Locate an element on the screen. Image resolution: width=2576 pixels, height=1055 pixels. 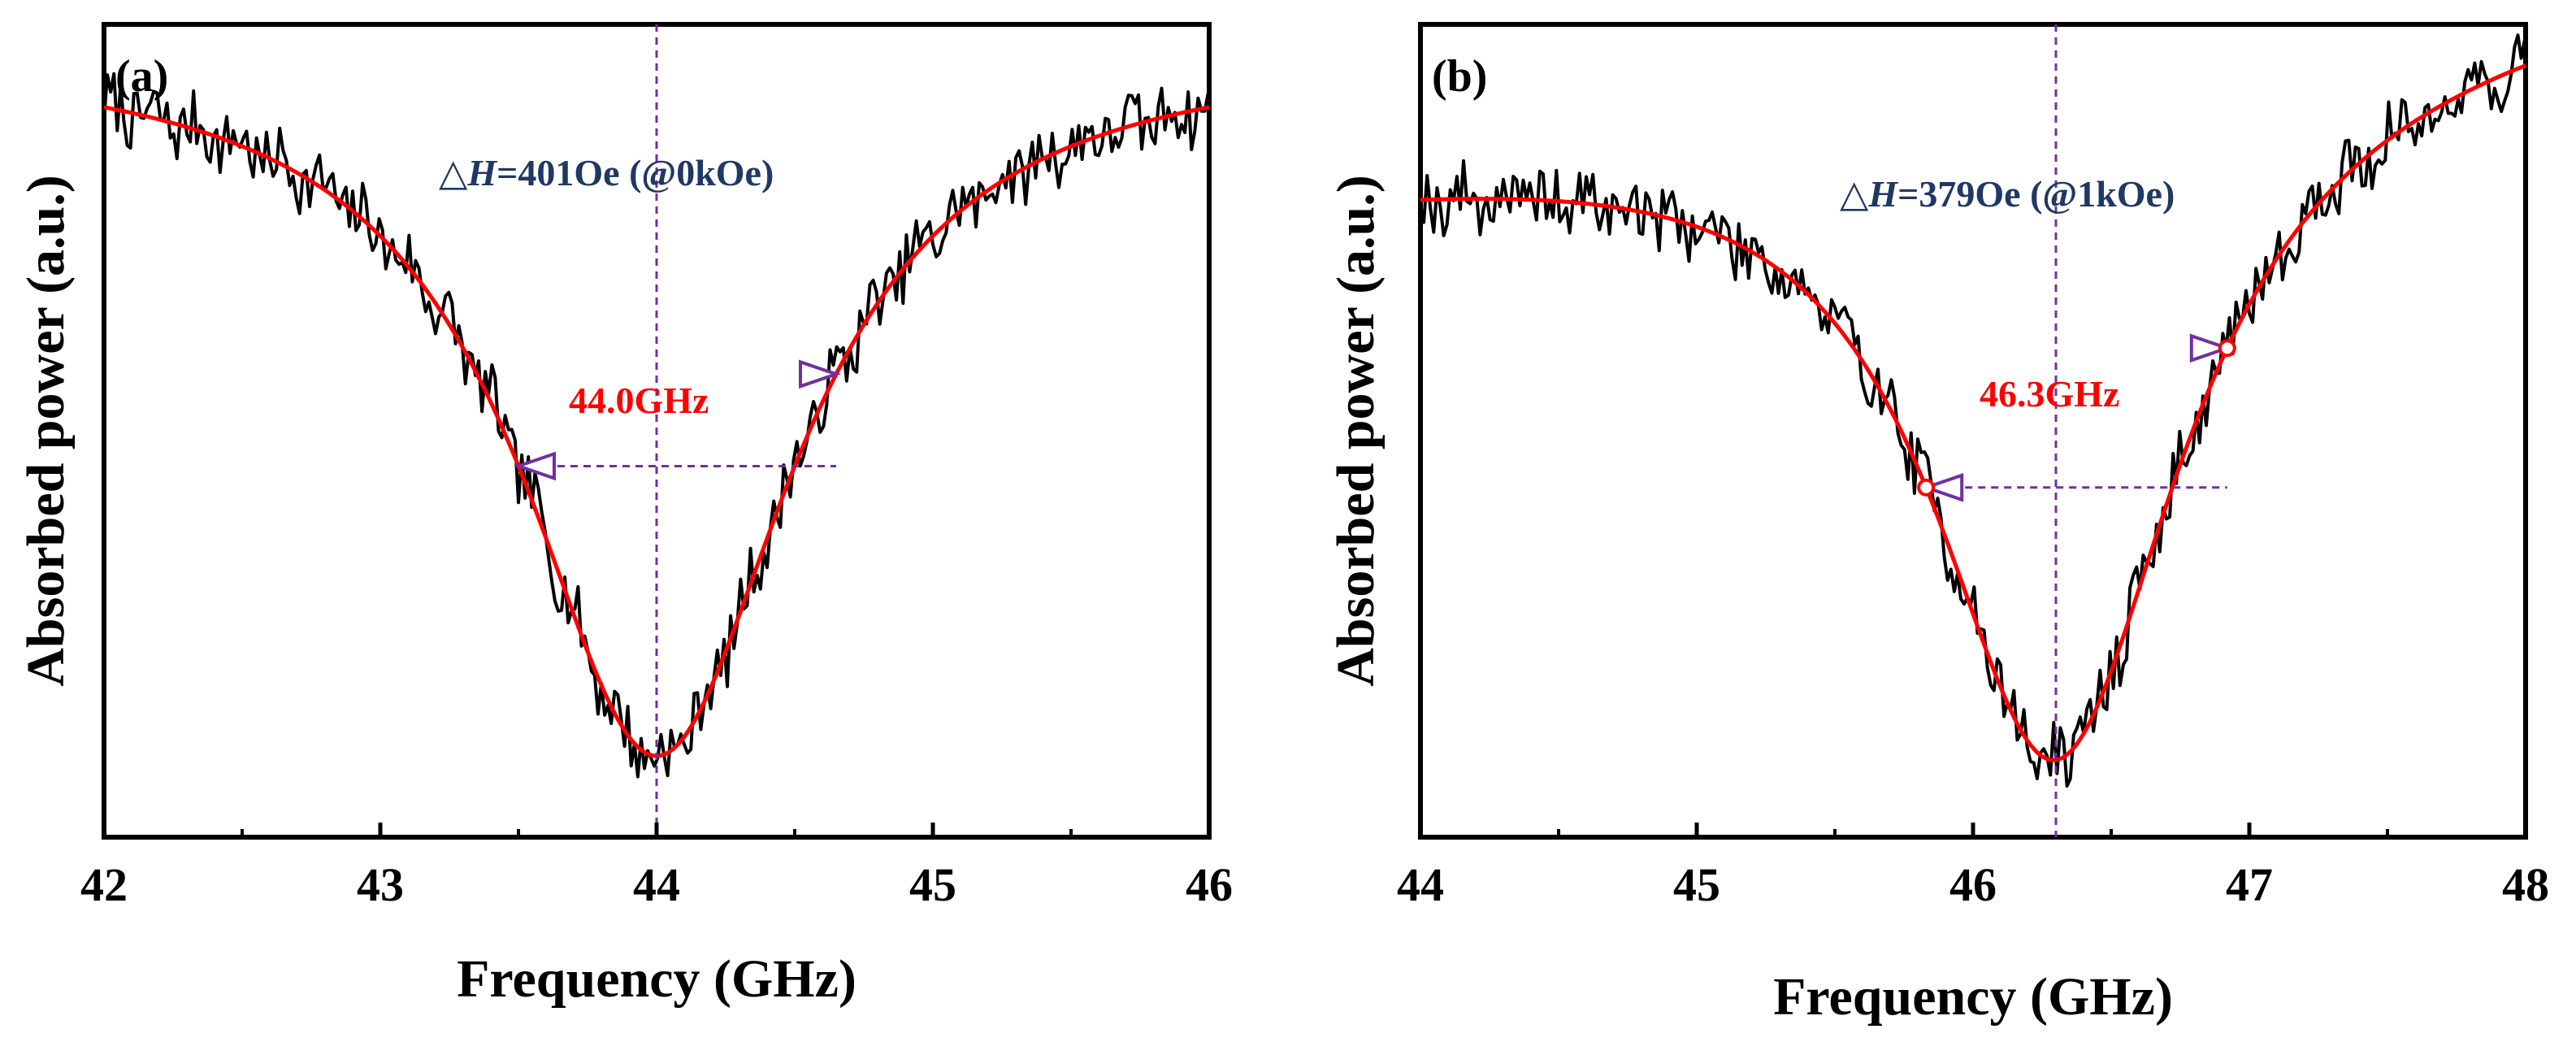
delta-symbol-a: △ is located at coordinates (454, 172).